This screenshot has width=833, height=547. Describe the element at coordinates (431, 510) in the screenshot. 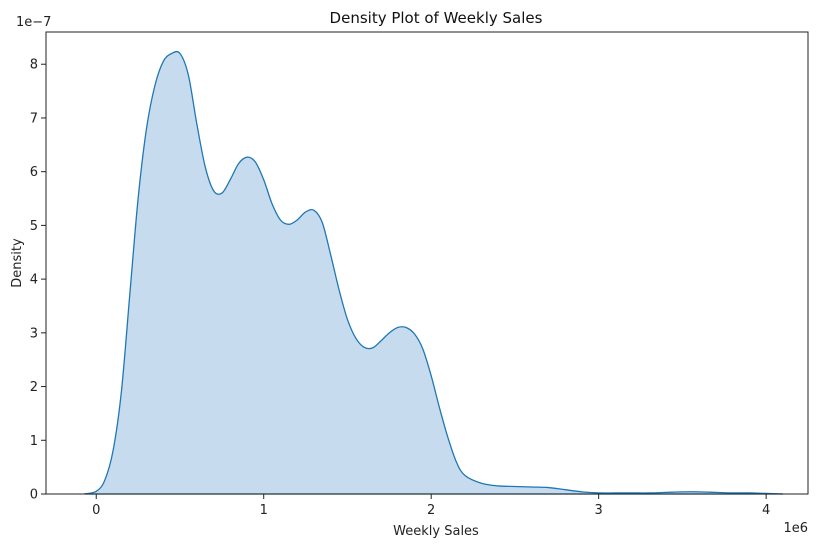

I see `x-tick-label: 2` at that location.